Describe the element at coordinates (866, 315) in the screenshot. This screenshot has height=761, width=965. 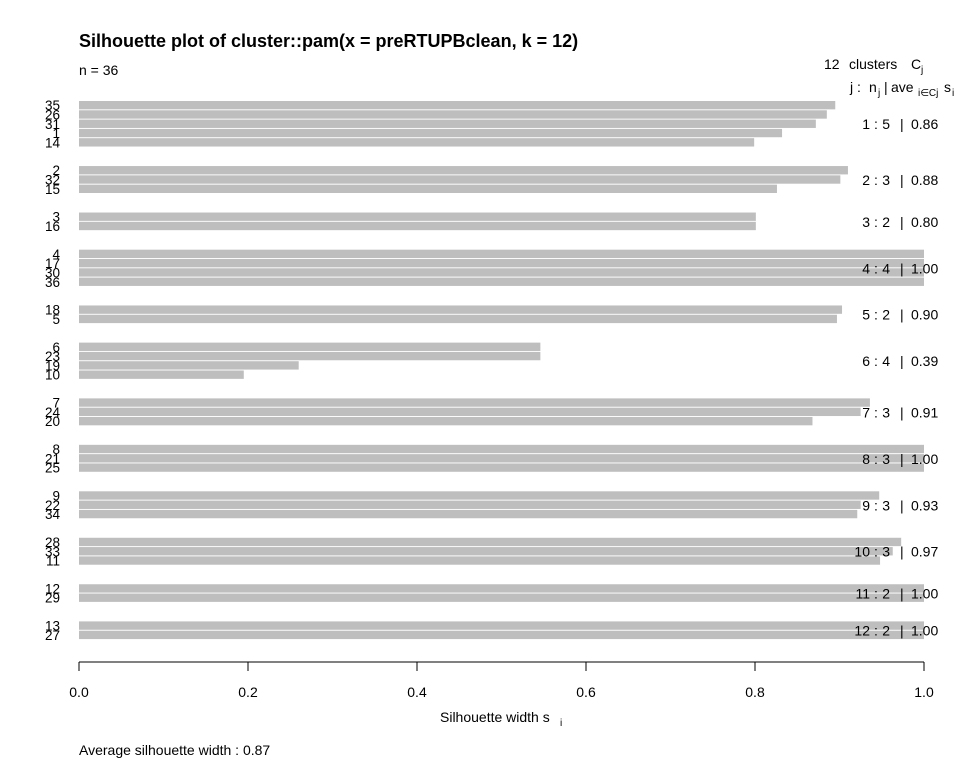
I see `cluster-j: 5` at that location.